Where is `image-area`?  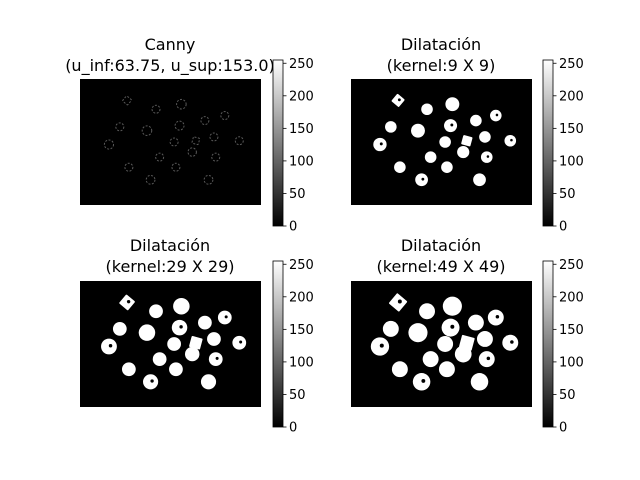
image-area is located at coordinates (170, 344).